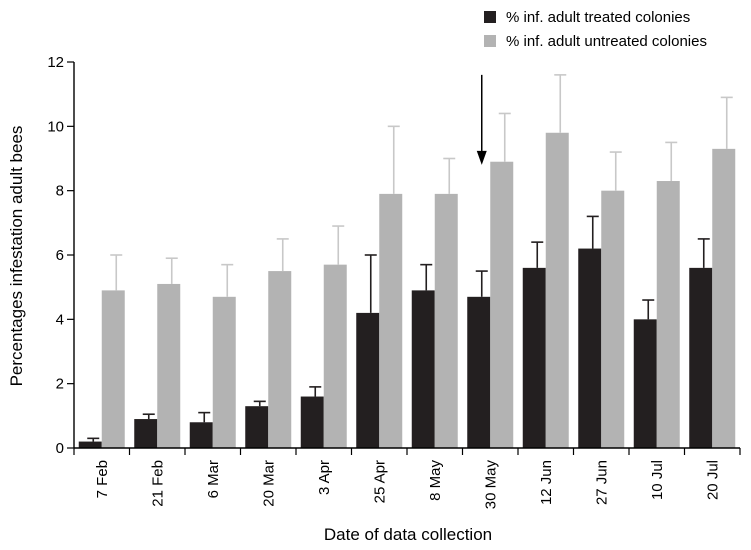 Image resolution: width=751 pixels, height=550 pixels. Describe the element at coordinates (712, 480) in the screenshot. I see `x-tick-label-12: 20 Jul` at that location.